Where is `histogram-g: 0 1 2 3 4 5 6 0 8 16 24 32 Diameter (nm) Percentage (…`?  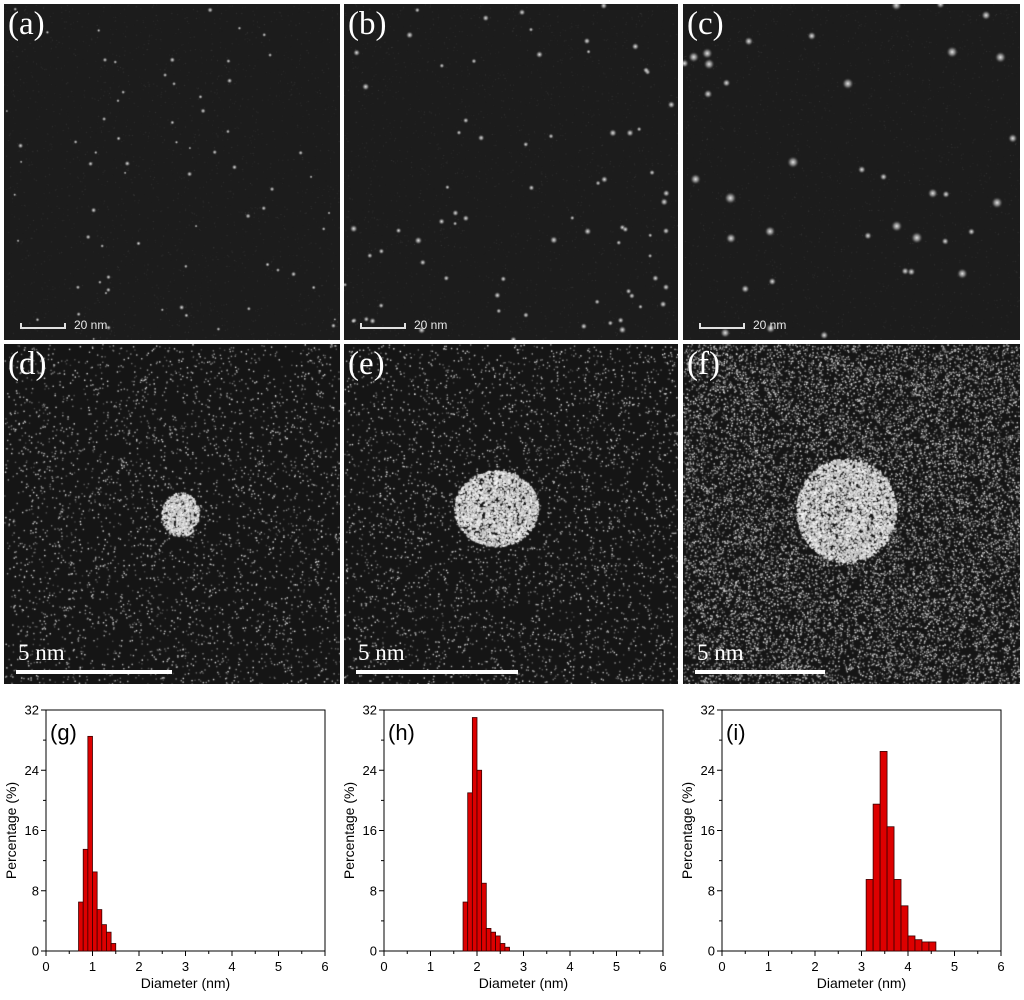
histogram-g: 0 1 2 3 4 5 6 0 8 16 24 32 Diameter (nm) Percentage (… is located at coordinates (166, 847).